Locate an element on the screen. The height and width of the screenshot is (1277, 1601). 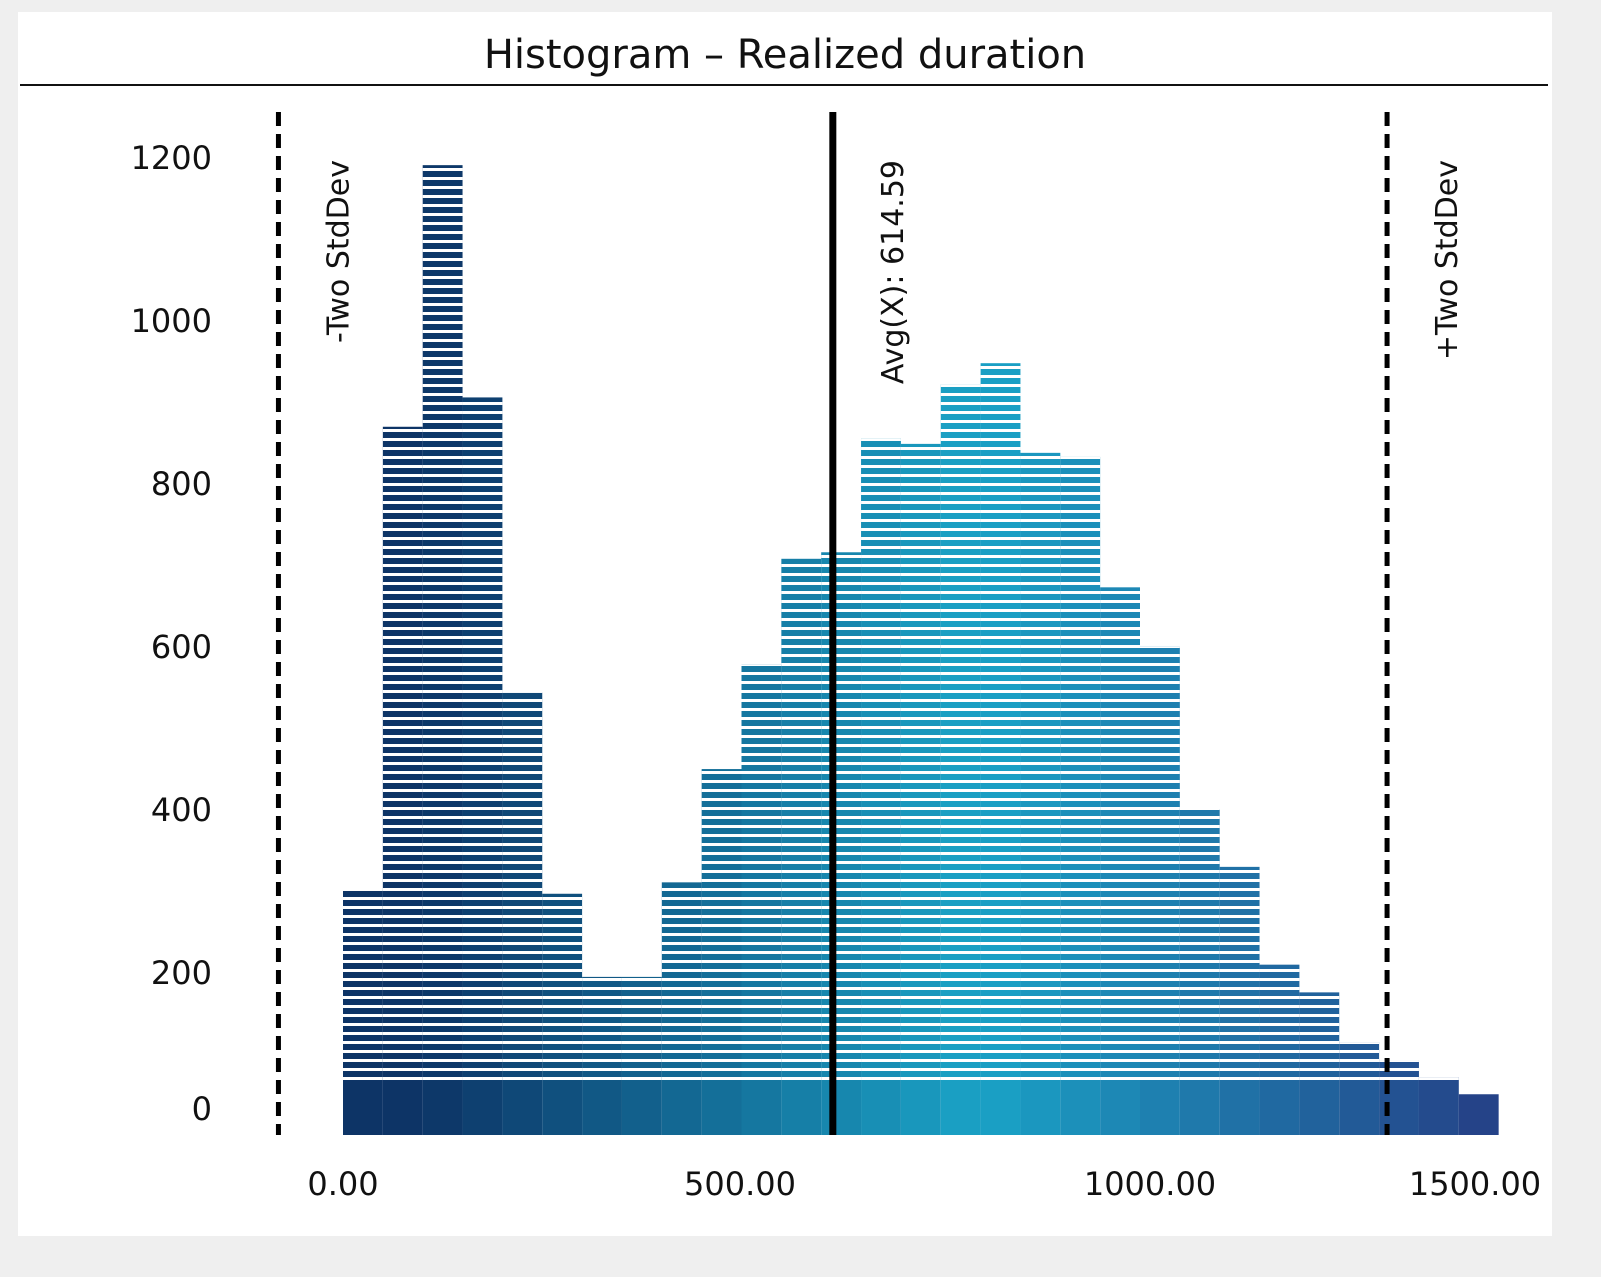
x-tick-label: 1500.00 is located at coordinates (1475, 1184).